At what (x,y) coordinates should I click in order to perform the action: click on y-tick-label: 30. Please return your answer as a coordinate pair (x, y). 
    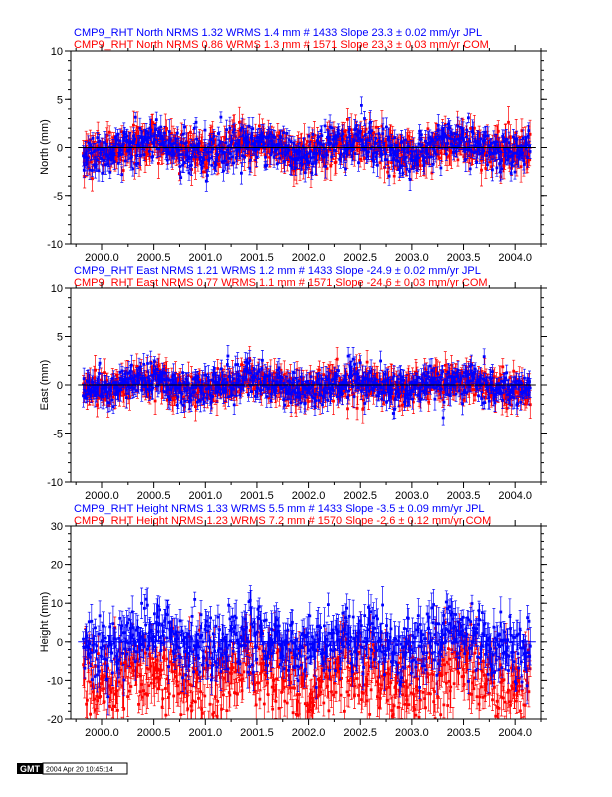
    Looking at the image, I should click on (57, 527).